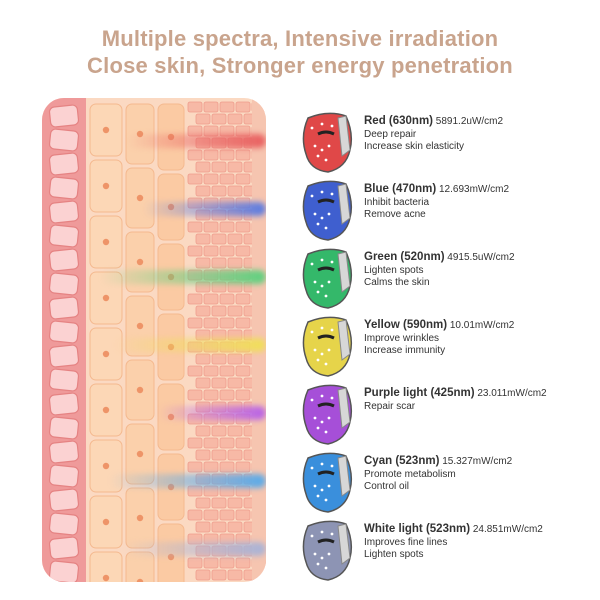 The height and width of the screenshot is (600, 600). I want to click on spectrum-benefit: Improves fine lines, so click(406, 542).